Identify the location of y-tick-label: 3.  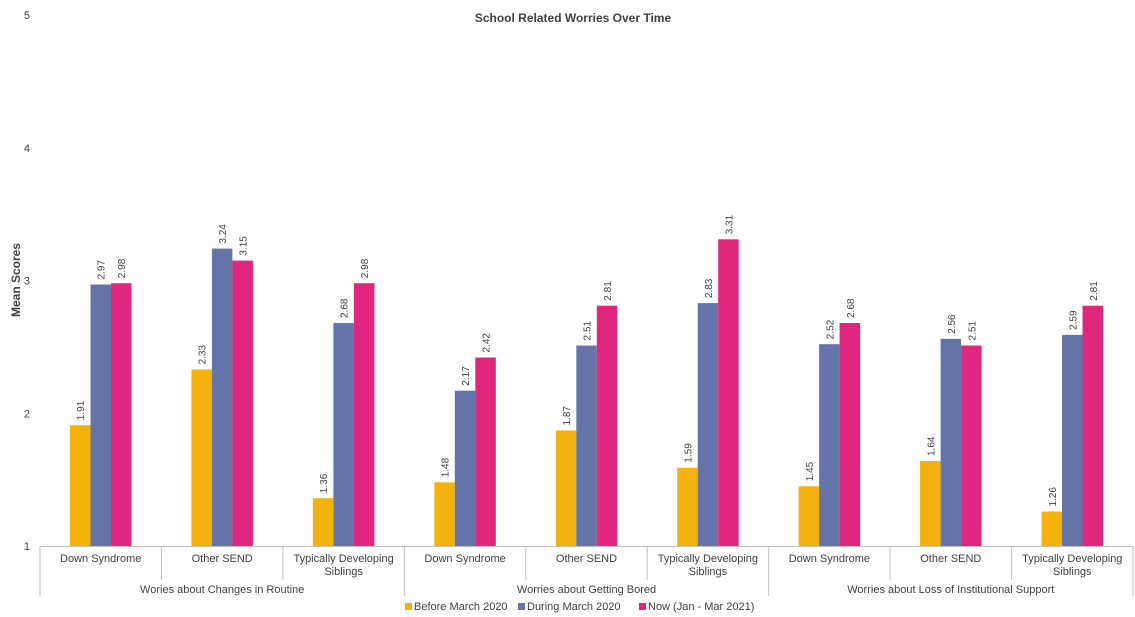
(27, 282).